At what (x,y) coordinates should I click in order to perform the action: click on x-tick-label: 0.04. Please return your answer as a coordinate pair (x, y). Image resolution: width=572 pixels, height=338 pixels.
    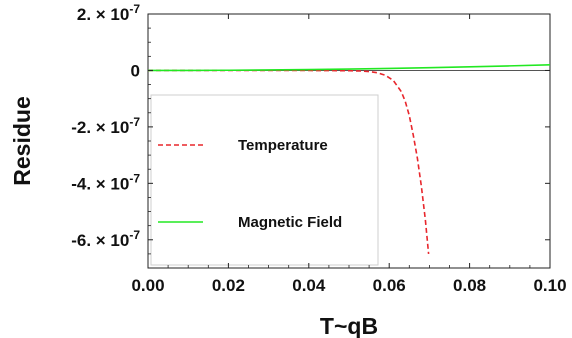
    Looking at the image, I should click on (309, 285).